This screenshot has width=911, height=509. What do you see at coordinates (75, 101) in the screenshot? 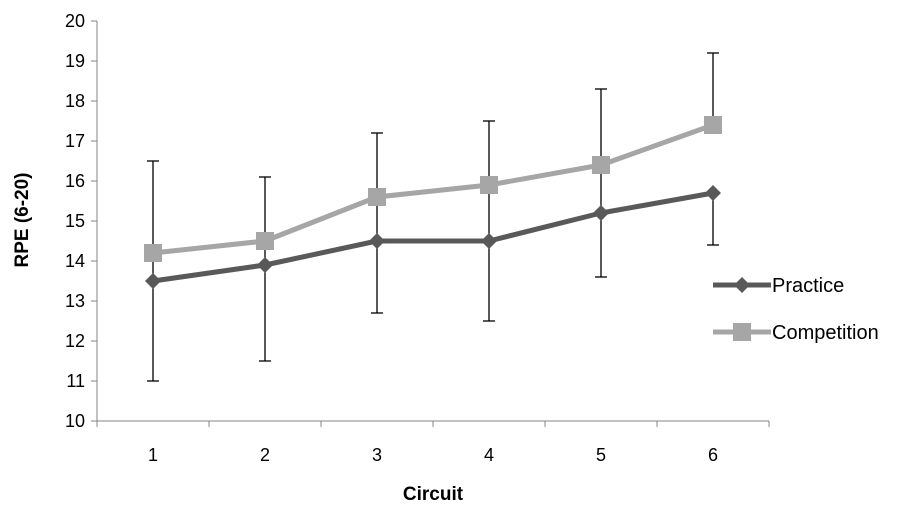
I see `y-tick-label: 18` at bounding box center [75, 101].